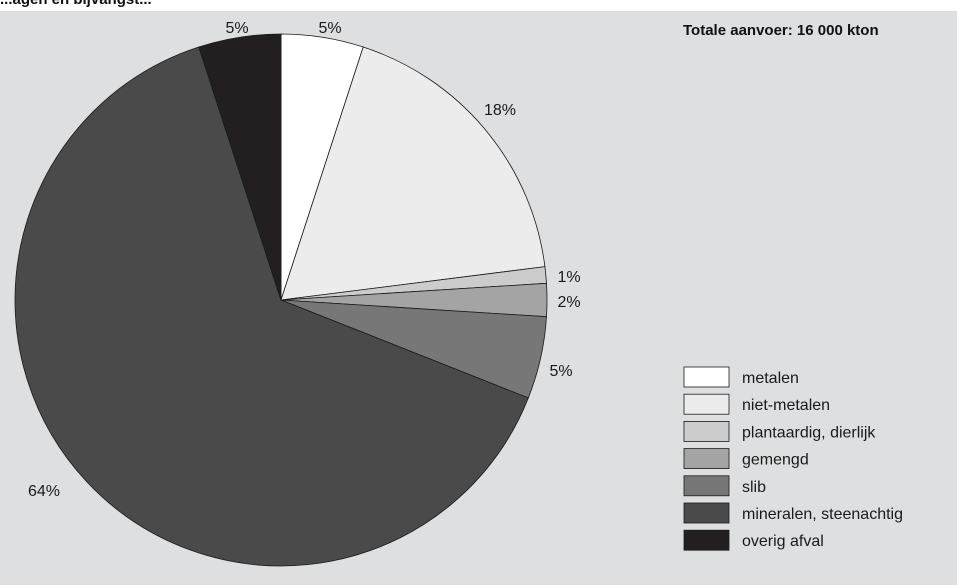 The width and height of the screenshot is (957, 585). I want to click on value-label-niet-metalen: 18%, so click(500, 110).